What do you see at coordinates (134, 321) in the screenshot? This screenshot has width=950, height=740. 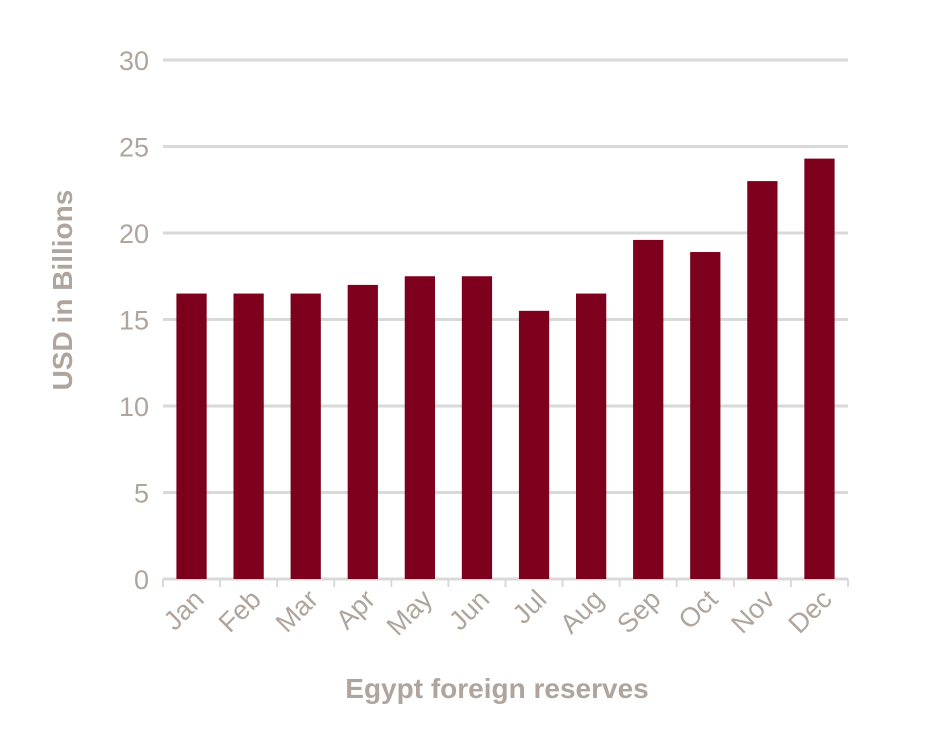 I see `y-tick-label: 15` at bounding box center [134, 321].